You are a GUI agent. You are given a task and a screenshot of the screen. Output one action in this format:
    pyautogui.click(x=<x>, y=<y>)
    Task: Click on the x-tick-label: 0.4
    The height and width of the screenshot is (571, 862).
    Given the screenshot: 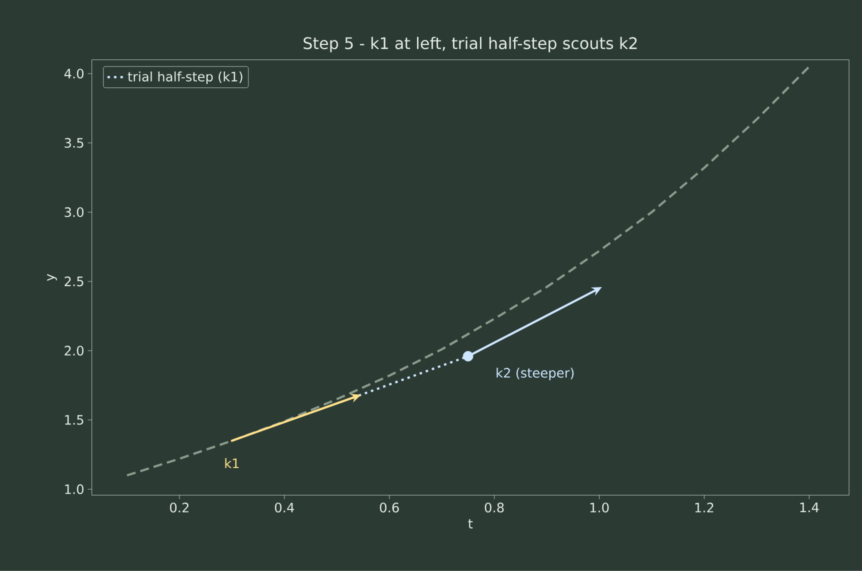 What is the action you would take?
    pyautogui.click(x=284, y=507)
    